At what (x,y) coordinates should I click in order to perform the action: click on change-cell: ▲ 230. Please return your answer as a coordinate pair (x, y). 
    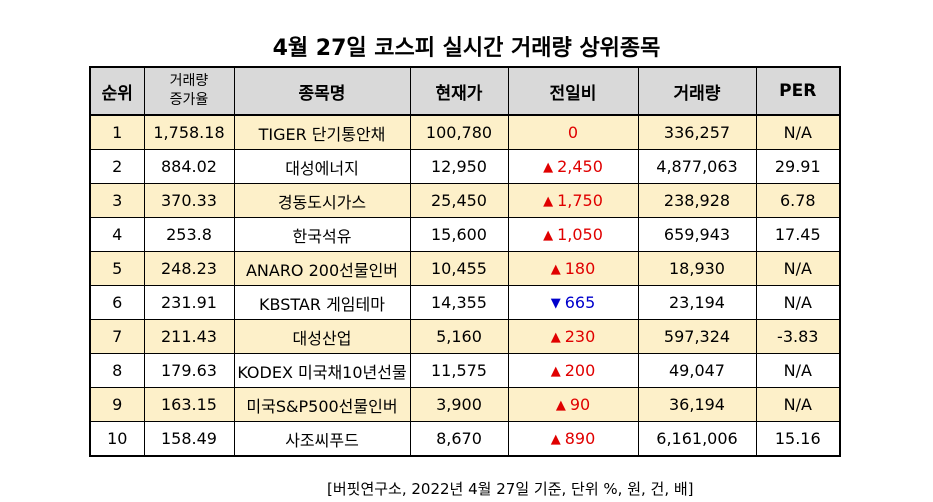
    Looking at the image, I should click on (573, 336).